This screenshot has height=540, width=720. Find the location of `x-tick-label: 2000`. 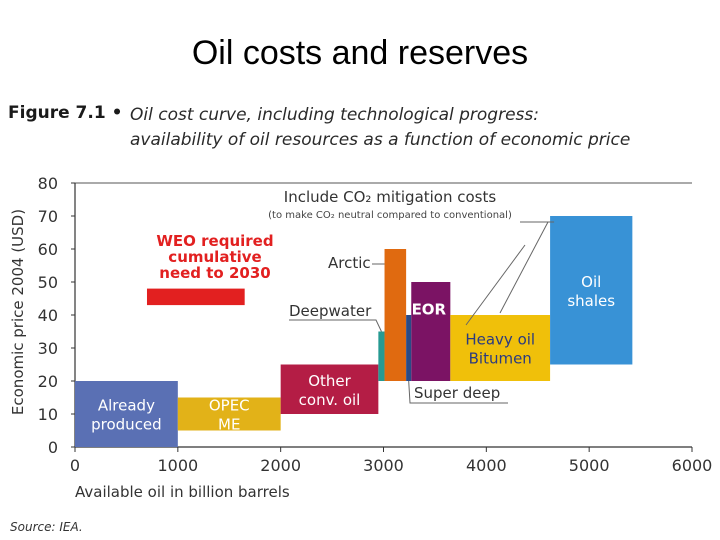

x-tick-label: 2000 is located at coordinates (280, 465).